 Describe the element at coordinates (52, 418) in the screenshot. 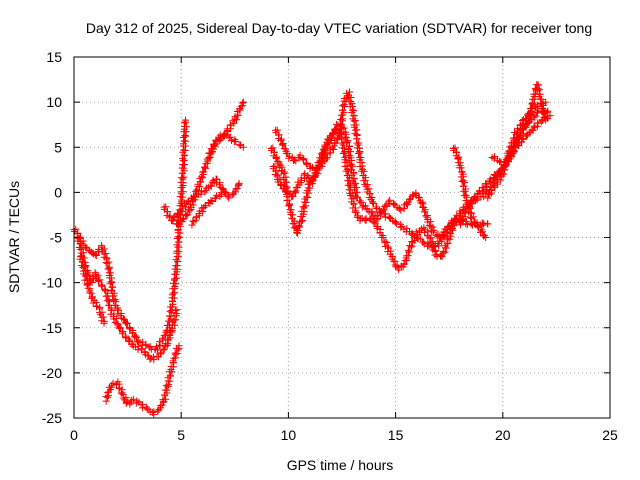

I see `y-tick-label: -25` at that location.